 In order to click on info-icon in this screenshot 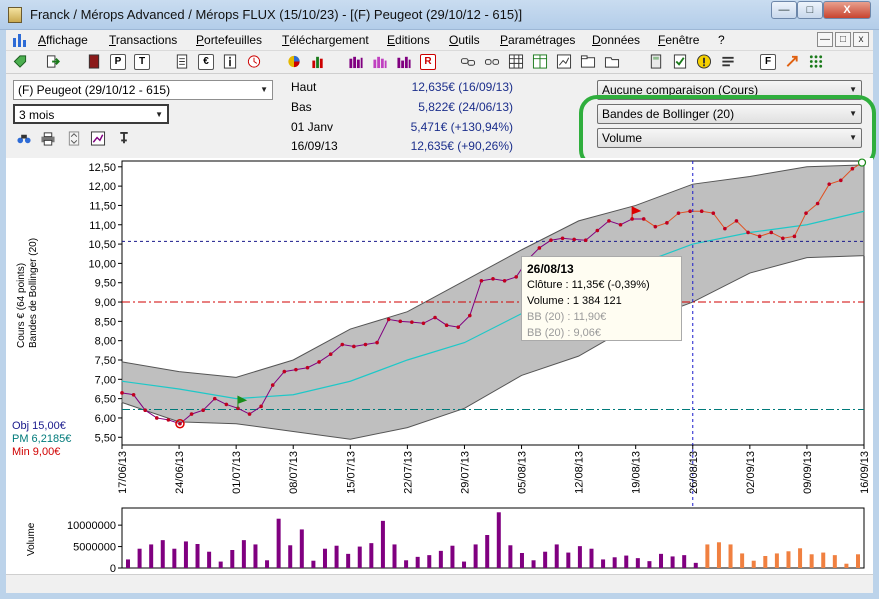, I will do `click(230, 61)`.